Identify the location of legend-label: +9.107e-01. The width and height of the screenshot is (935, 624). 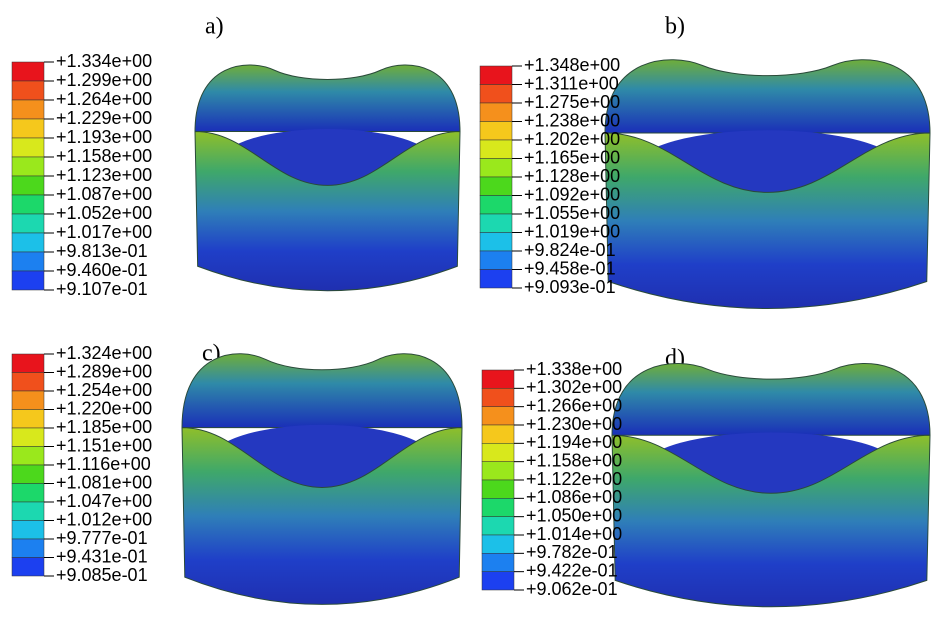
(102, 289).